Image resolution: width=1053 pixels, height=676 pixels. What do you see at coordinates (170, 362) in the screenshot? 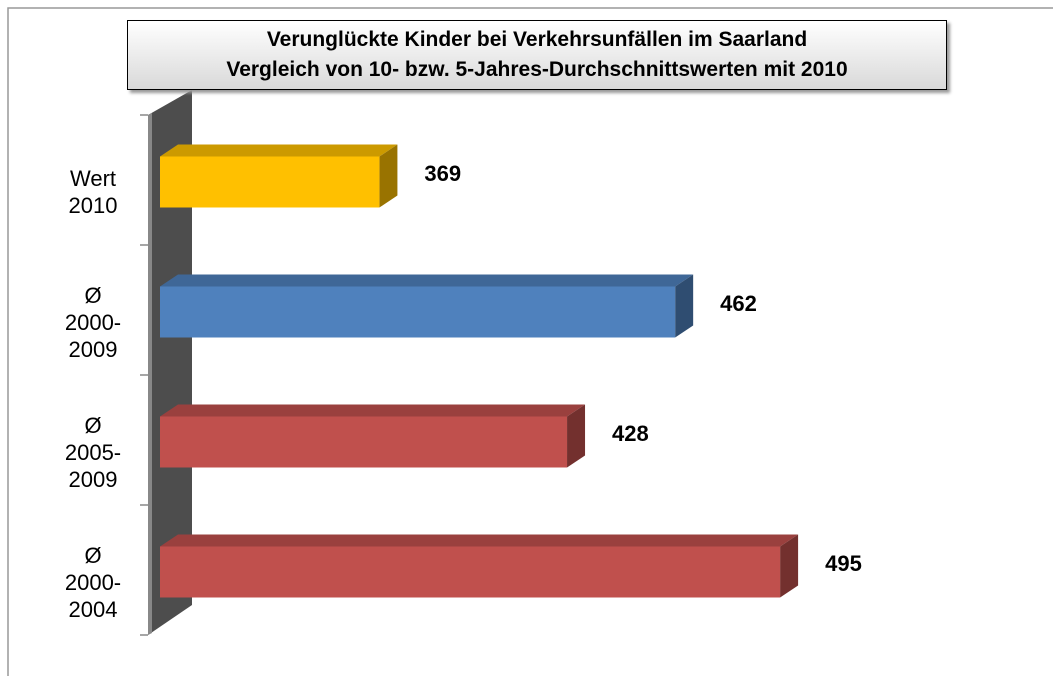
I see `wall` at bounding box center [170, 362].